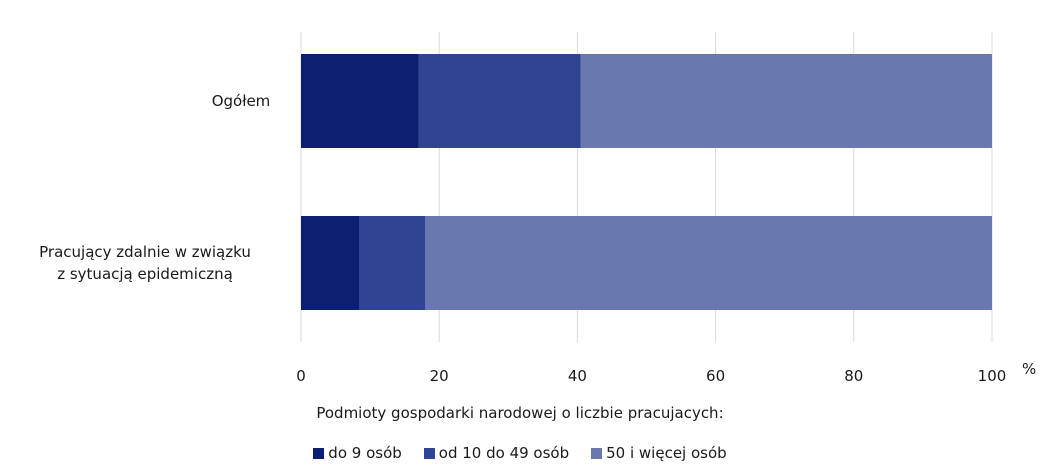 This screenshot has height=469, width=1040. Describe the element at coordinates (577, 376) in the screenshot. I see `x-tick-label: 40` at that location.